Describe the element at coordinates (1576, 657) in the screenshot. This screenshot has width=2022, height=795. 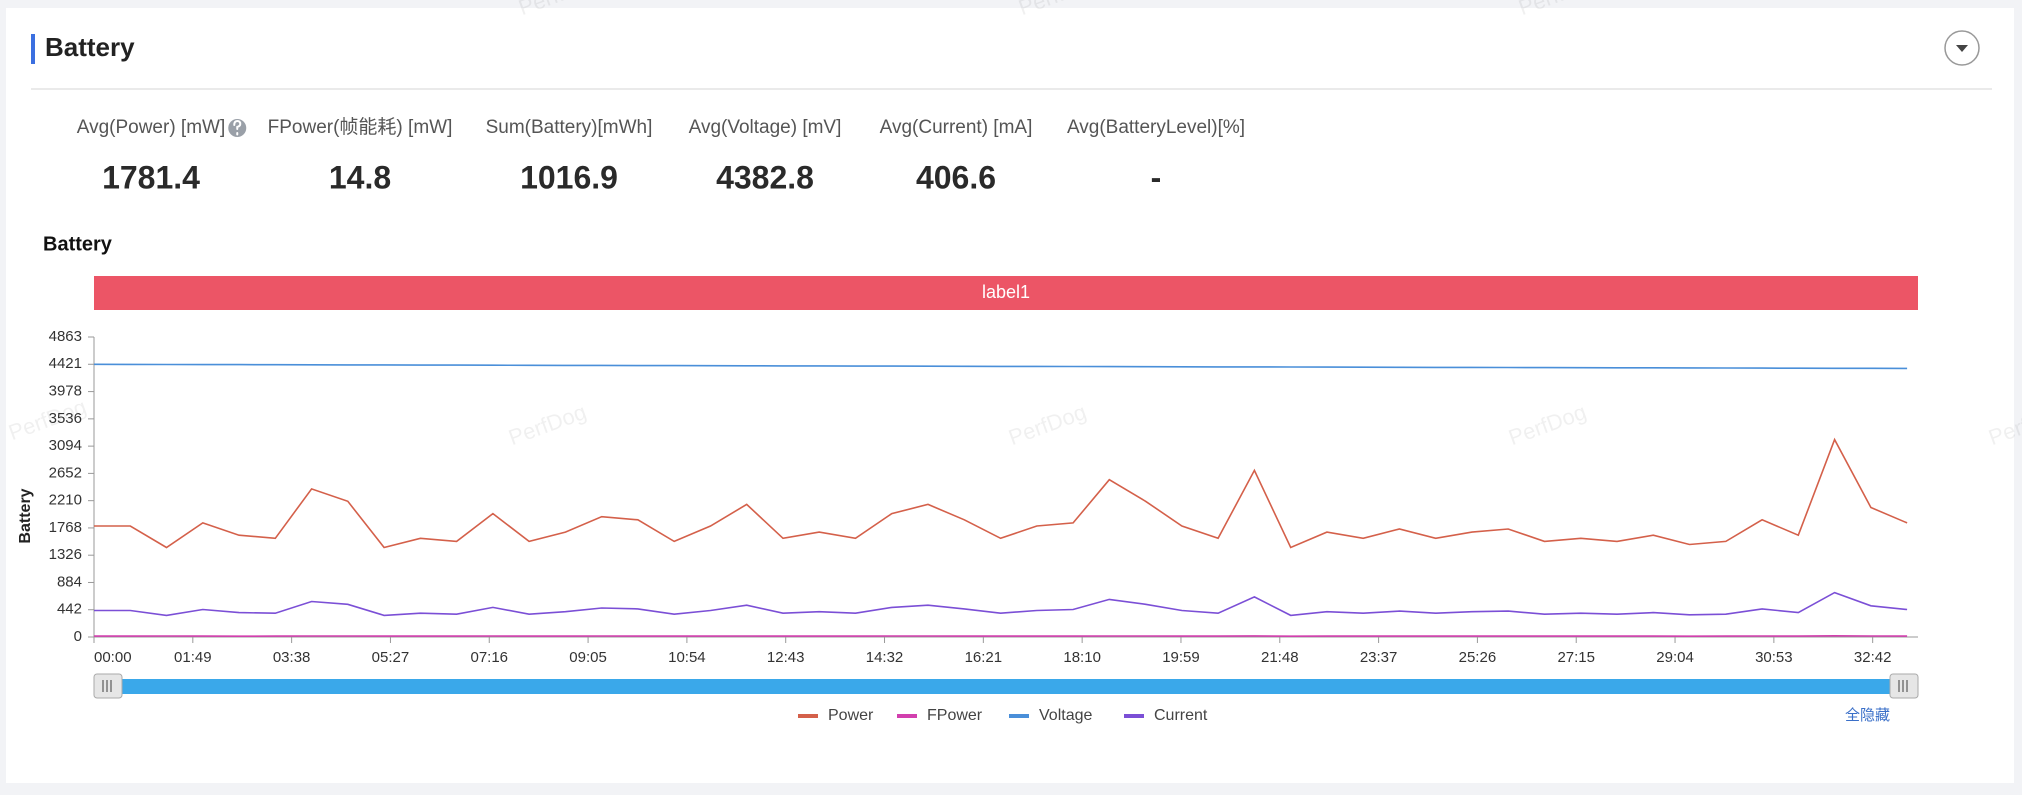
I see `x-tick-label: 27:15` at that location.